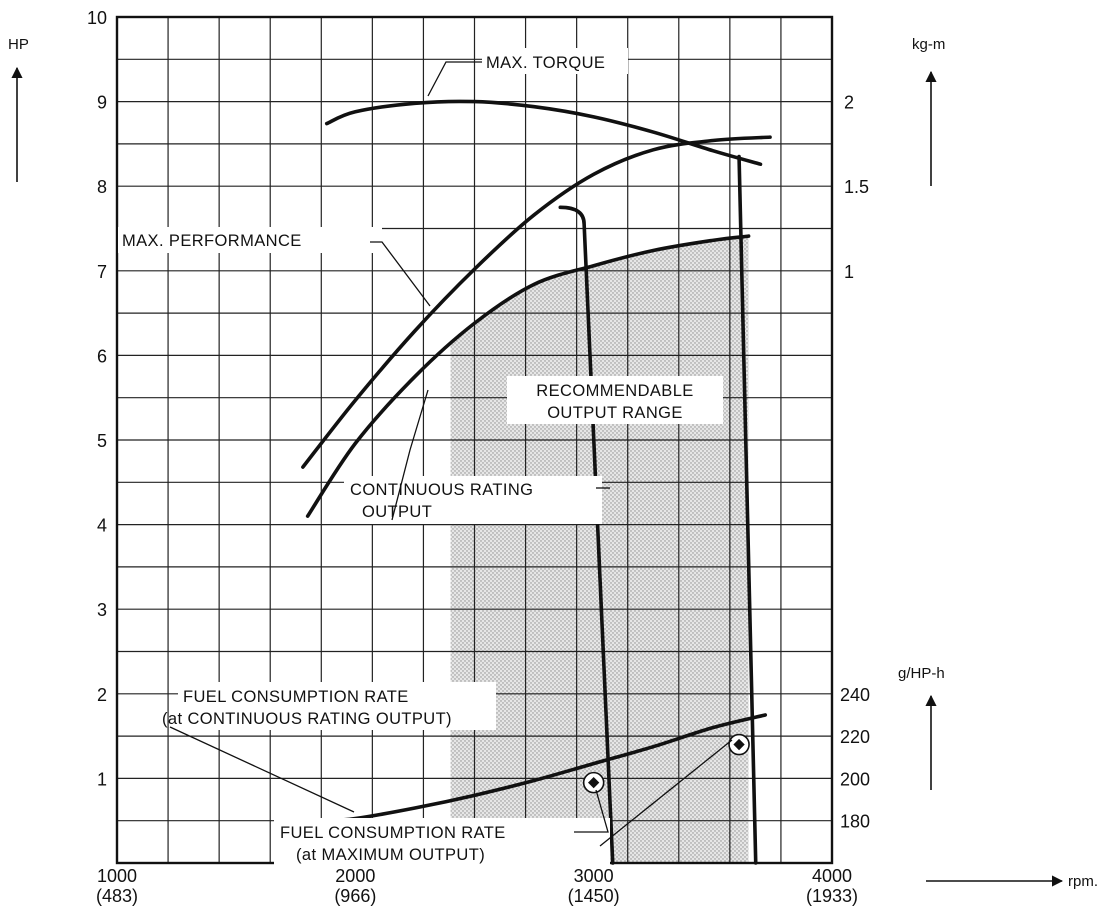  What do you see at coordinates (397, 512) in the screenshot?
I see `continuous-rating-label-line2: OUTPUT` at bounding box center [397, 512].